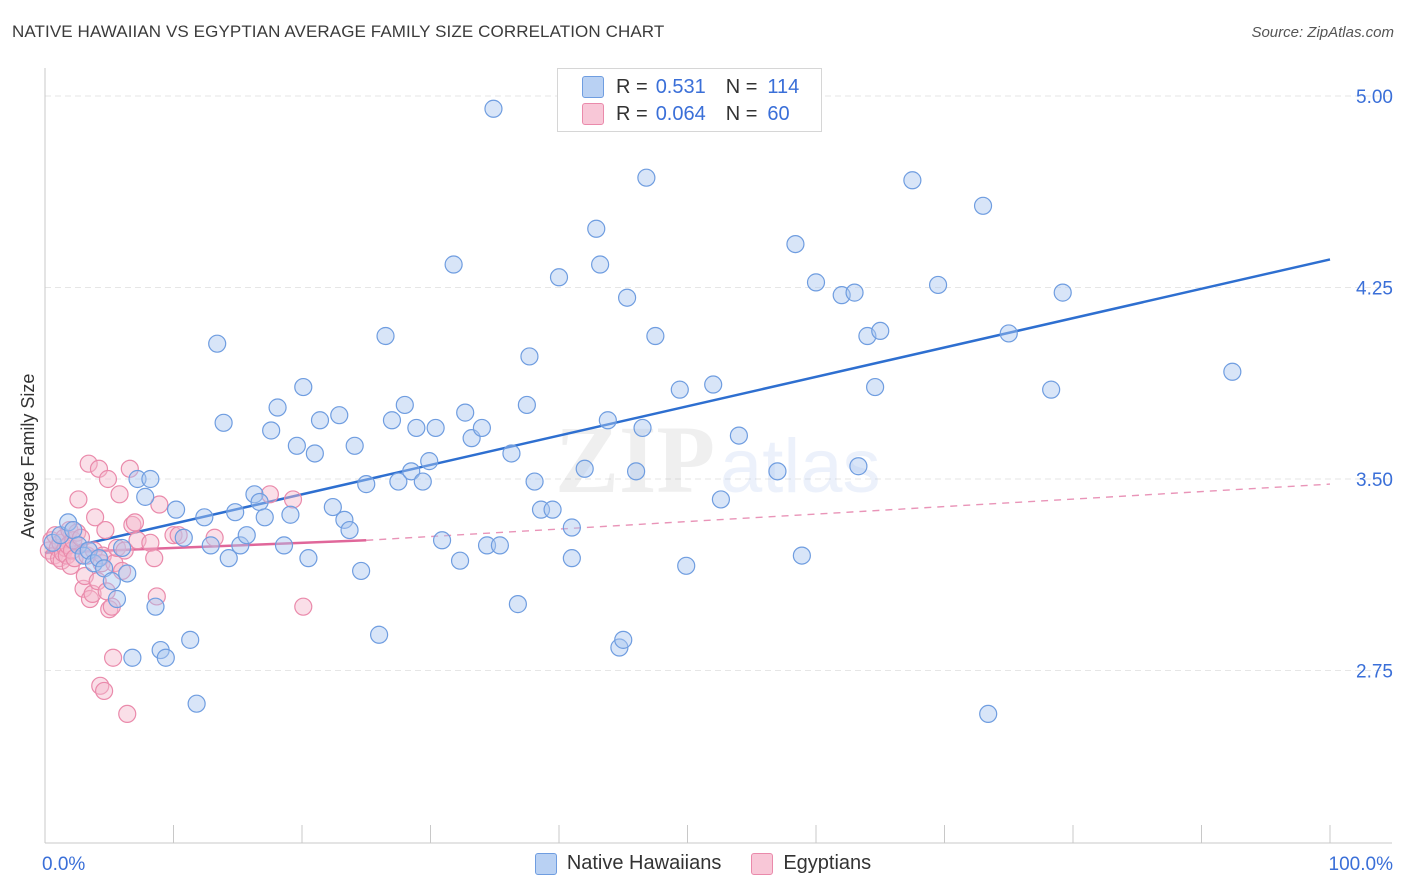  I want to click on series-legend: Native Hawaiians Egyptians, so click(703, 863).